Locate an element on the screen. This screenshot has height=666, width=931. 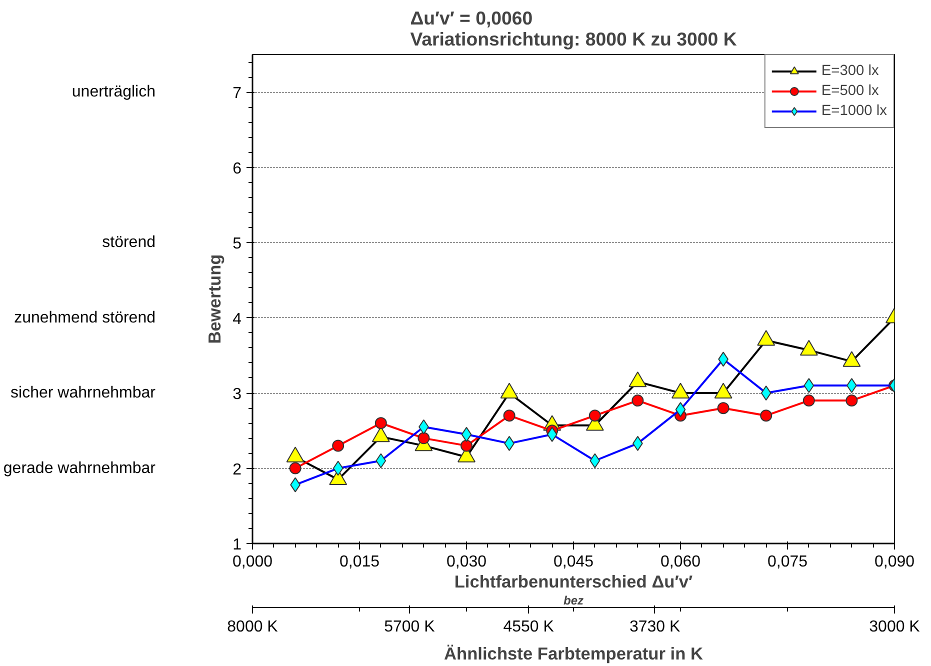
chart-title: Δu′v′ = 0,0060 Variationsrichtung: 8000 K zu 3000 K is located at coordinates (574, 29).